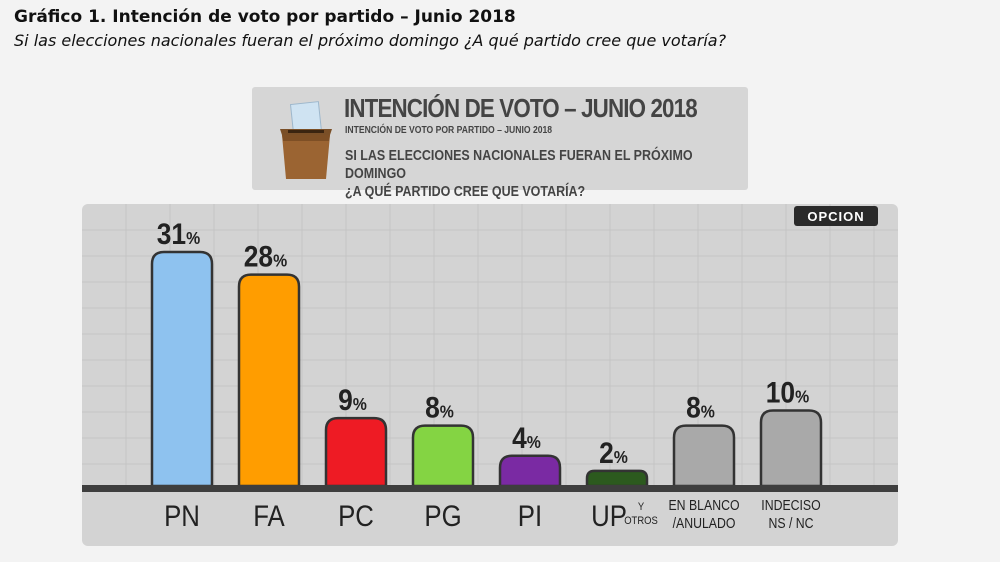 The width and height of the screenshot is (1000, 562). I want to click on bar-pc, so click(356, 452).